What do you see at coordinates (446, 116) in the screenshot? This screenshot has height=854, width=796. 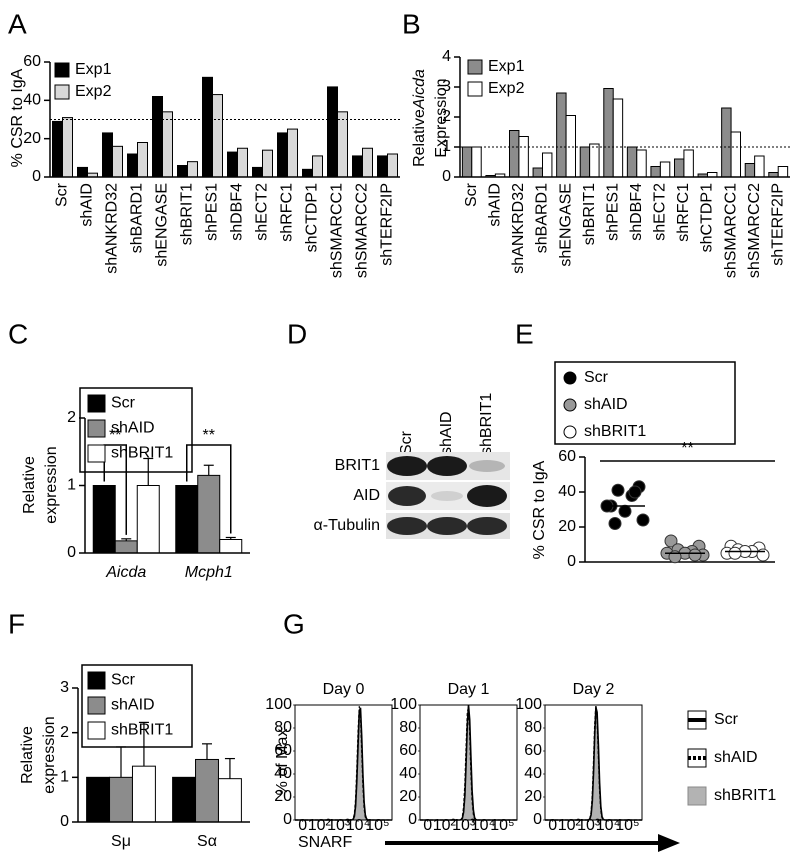 I see `y-tick-label: 2` at bounding box center [446, 116].